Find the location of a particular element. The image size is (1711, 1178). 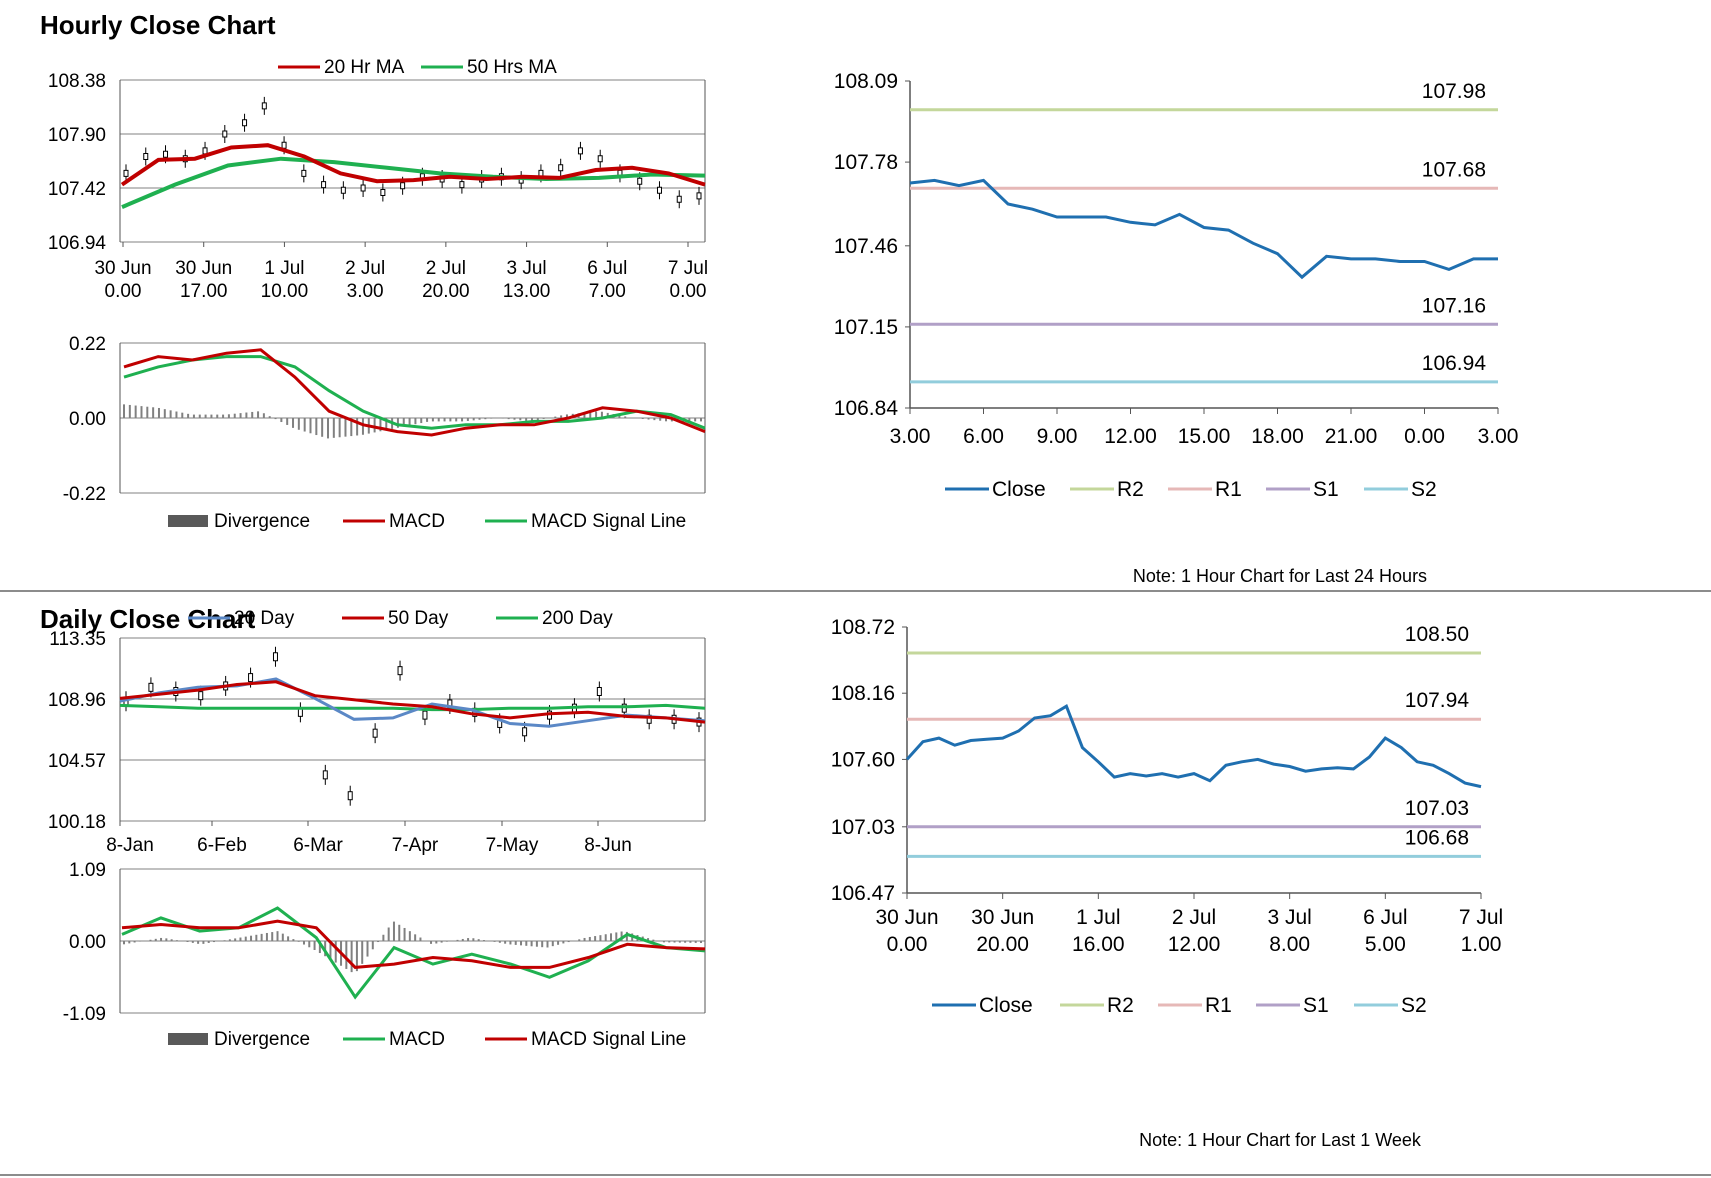

legend-label: R1 is located at coordinates (1218, 1005).